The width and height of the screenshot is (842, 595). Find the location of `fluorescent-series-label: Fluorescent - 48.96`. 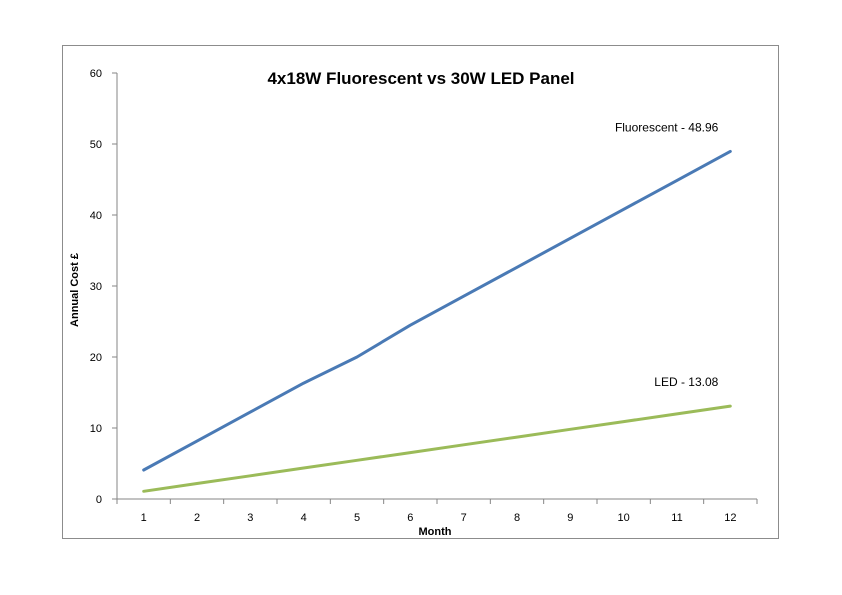

fluorescent-series-label: Fluorescent - 48.96 is located at coordinates (667, 127).